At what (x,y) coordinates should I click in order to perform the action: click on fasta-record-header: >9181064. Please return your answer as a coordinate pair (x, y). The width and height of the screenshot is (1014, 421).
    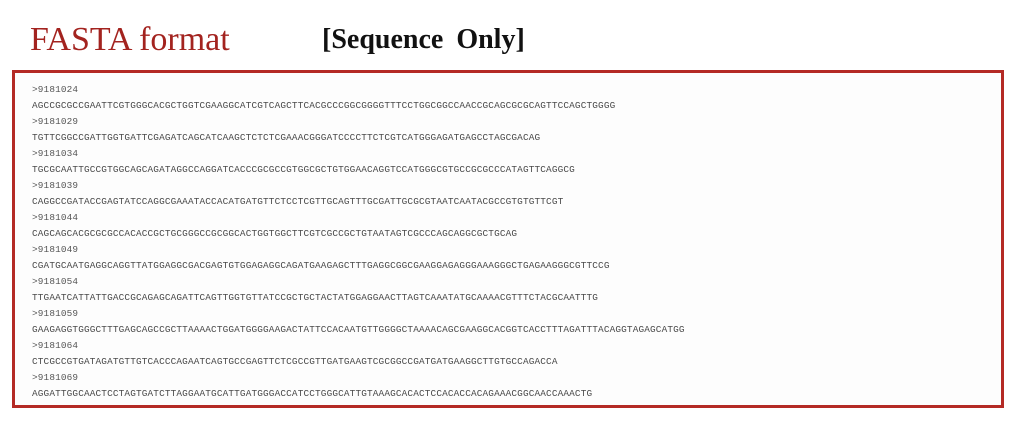
    Looking at the image, I should click on (55, 345).